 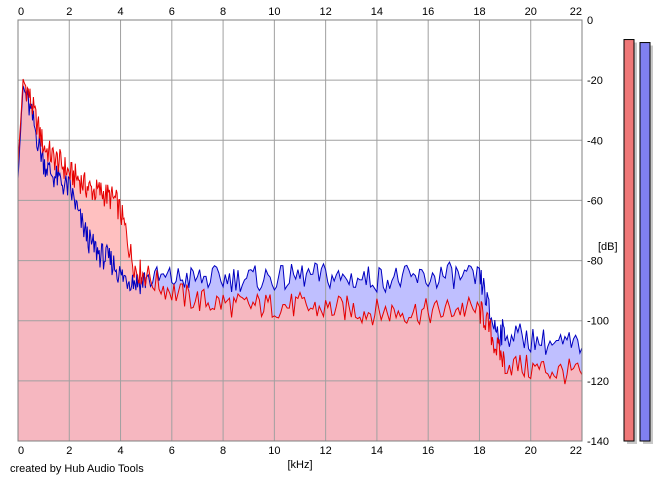 What do you see at coordinates (299, 465) in the screenshot?
I see `x-axis-label: [kHz]` at bounding box center [299, 465].